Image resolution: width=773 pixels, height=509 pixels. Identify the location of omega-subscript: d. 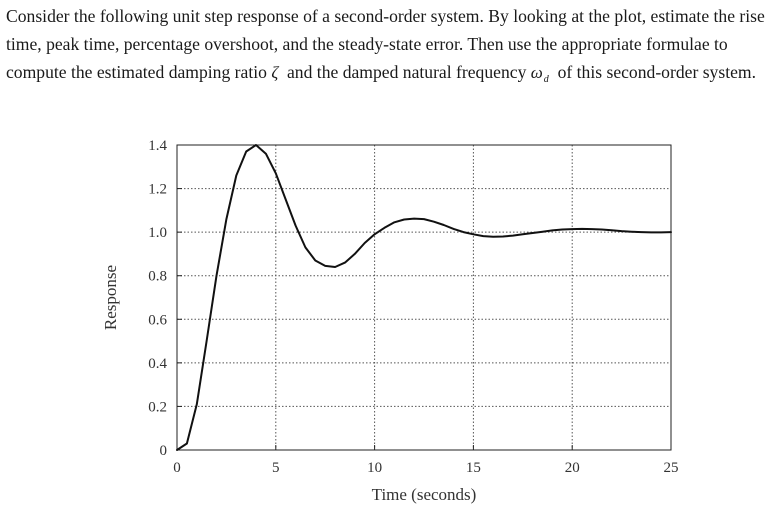
(546, 79).